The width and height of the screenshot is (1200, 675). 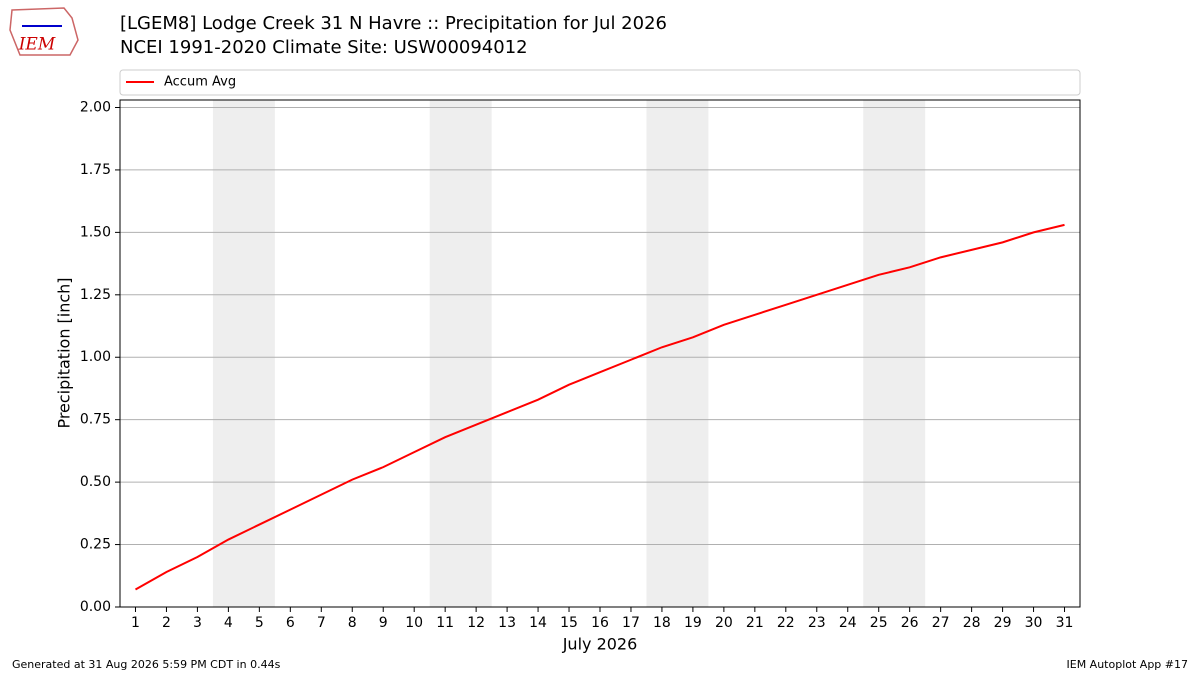 What do you see at coordinates (848, 623) in the screenshot?
I see `x-tick-label: 24` at bounding box center [848, 623].